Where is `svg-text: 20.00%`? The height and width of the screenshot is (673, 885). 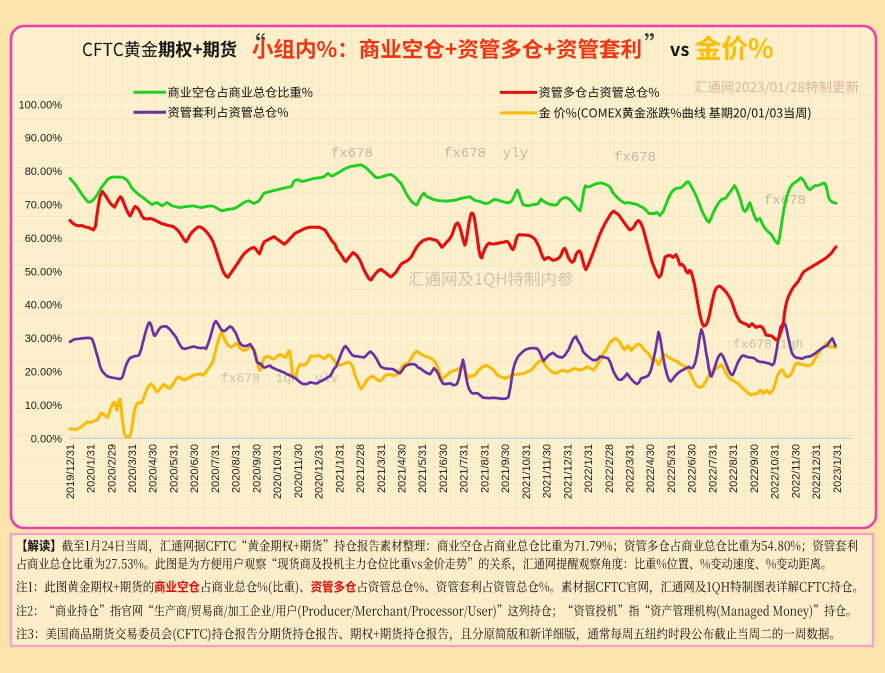
svg-text: 20.00% is located at coordinates (44, 373).